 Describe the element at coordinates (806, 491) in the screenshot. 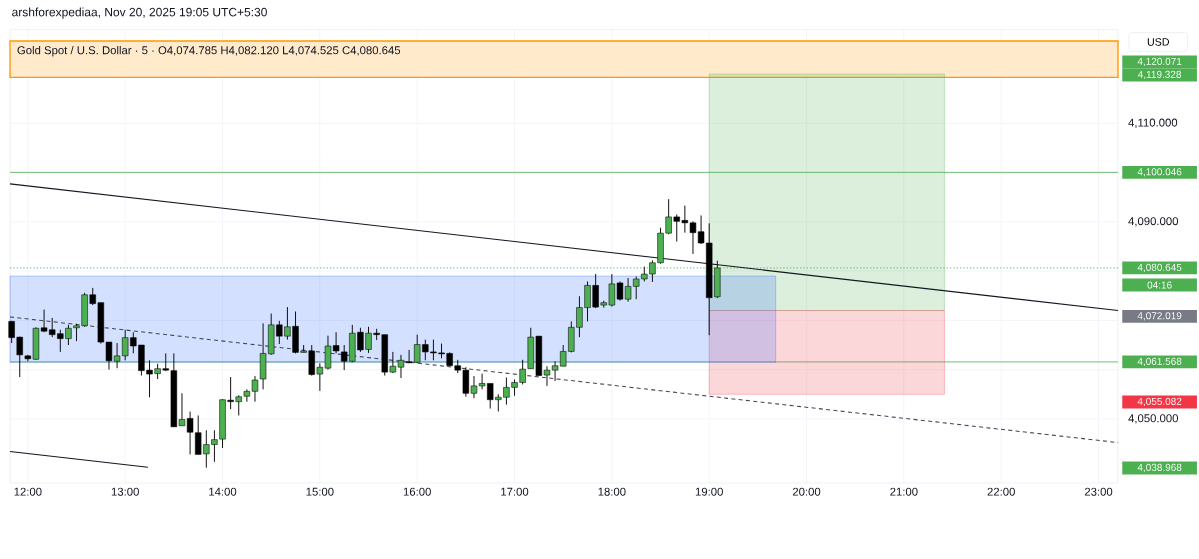

I see `x-tick-label: 20:00` at that location.